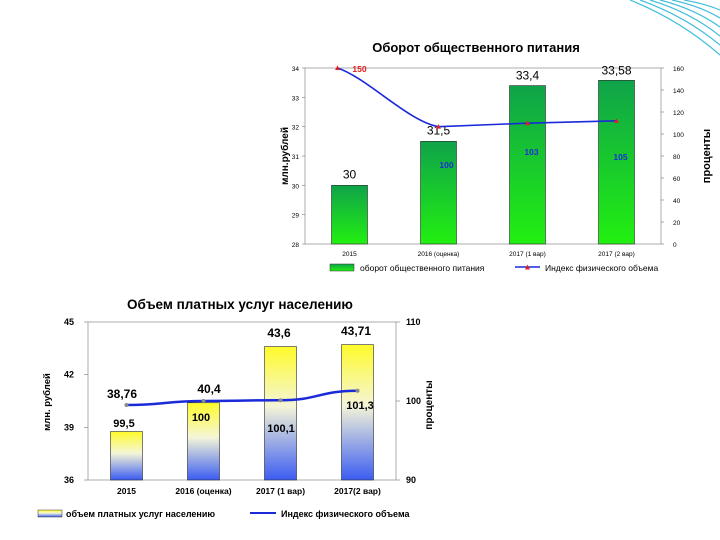 The width and height of the screenshot is (720, 540). I want to click on y-tick-label: 36, so click(69, 480).